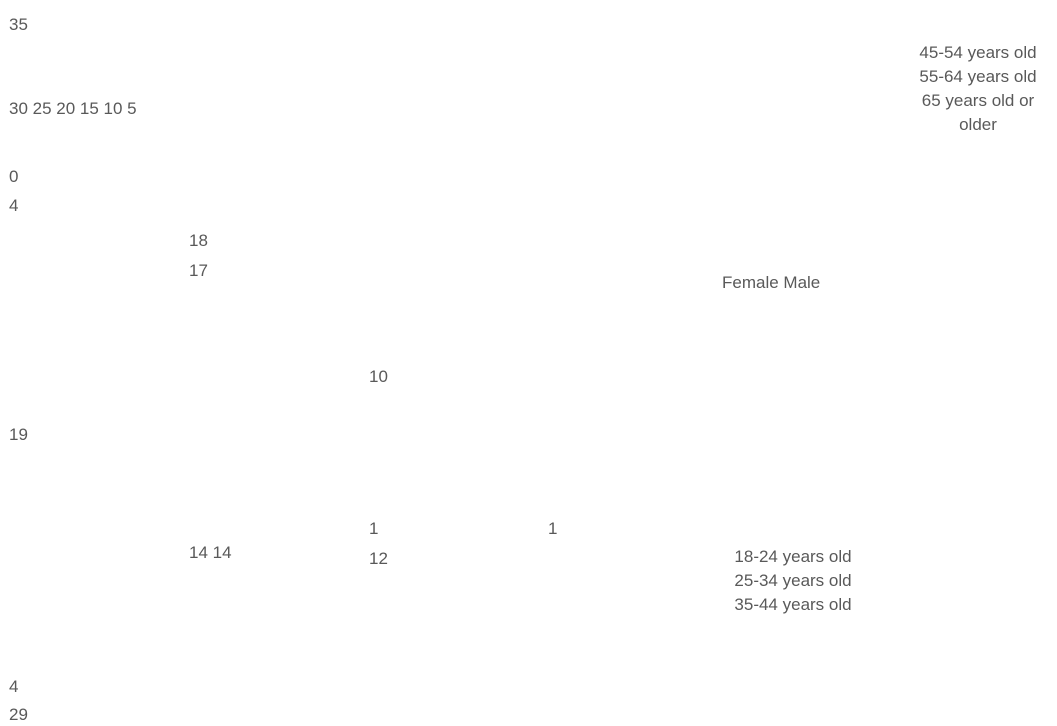  What do you see at coordinates (978, 112) in the screenshot?
I see `legend-entry: 65 years old or older` at bounding box center [978, 112].